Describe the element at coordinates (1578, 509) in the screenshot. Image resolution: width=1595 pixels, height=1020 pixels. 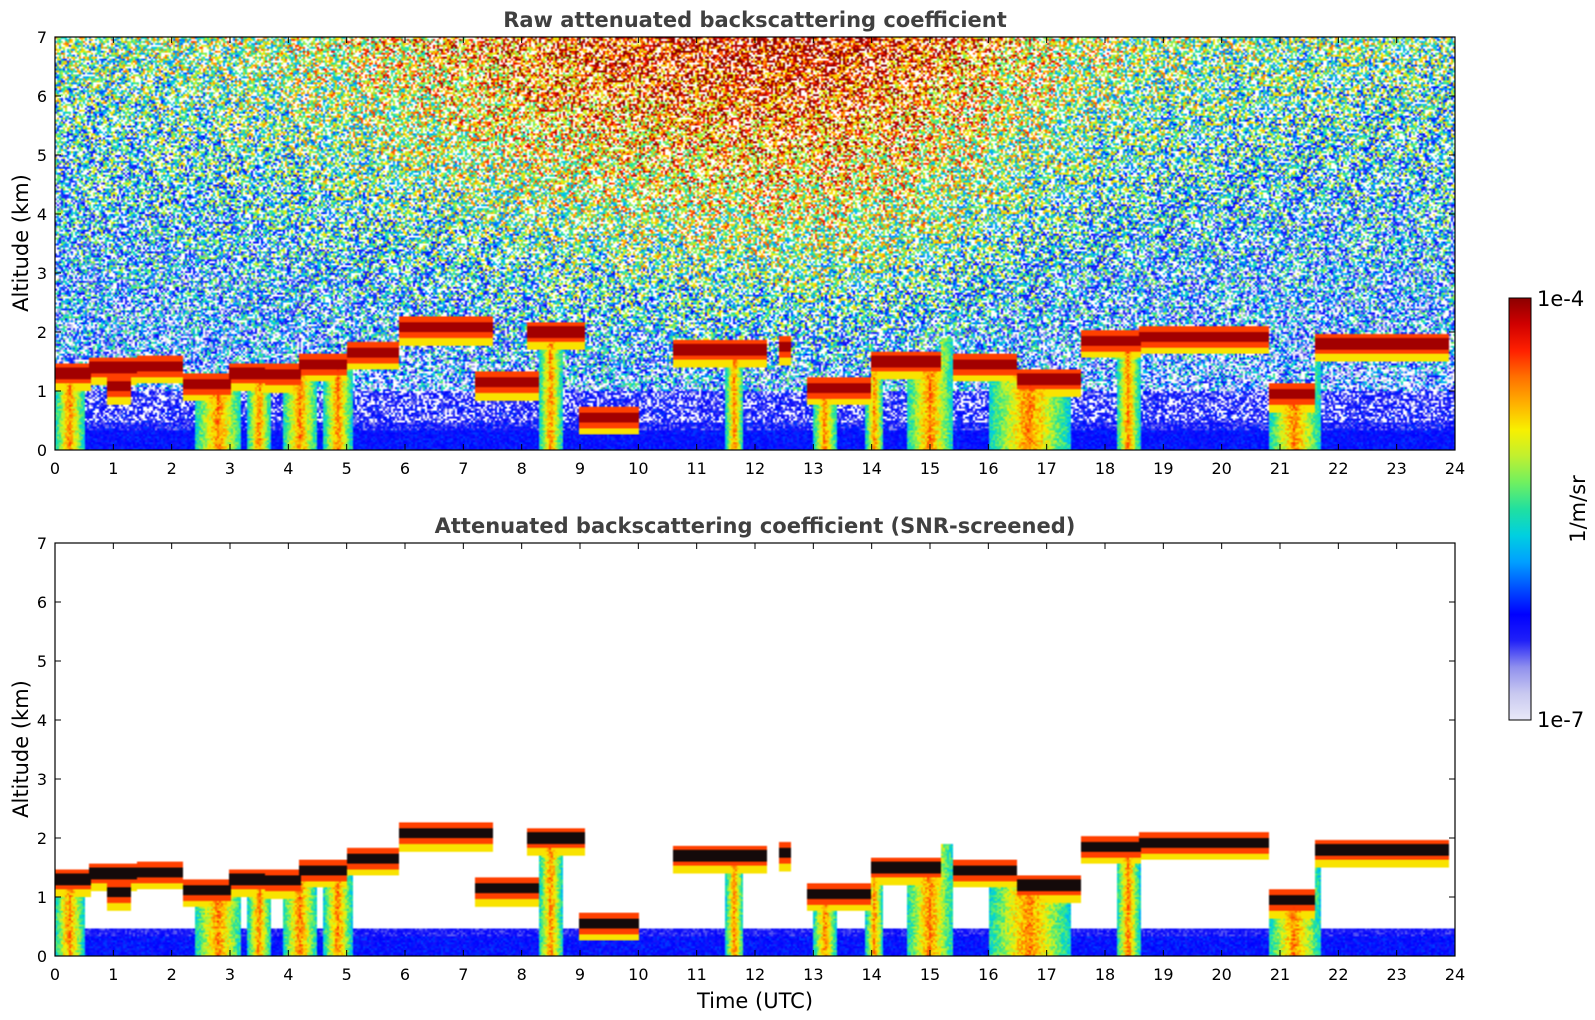
I see `colorbar-units-label: 1/m/sr` at that location.